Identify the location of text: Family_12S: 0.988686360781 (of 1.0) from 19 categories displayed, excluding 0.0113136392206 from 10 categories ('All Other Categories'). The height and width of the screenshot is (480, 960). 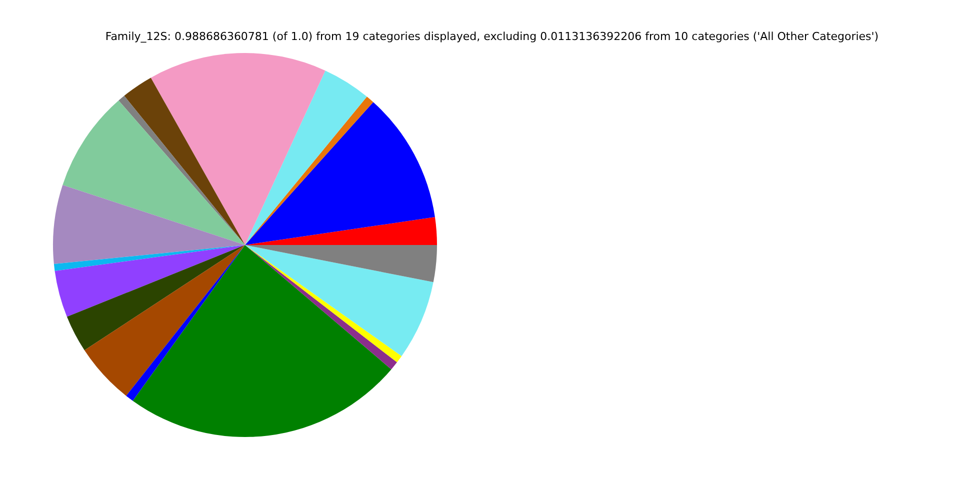
(492, 36).